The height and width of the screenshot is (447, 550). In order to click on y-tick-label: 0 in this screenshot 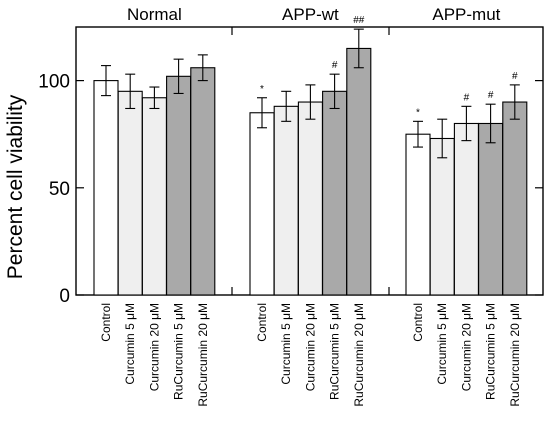, I will do `click(64, 296)`.